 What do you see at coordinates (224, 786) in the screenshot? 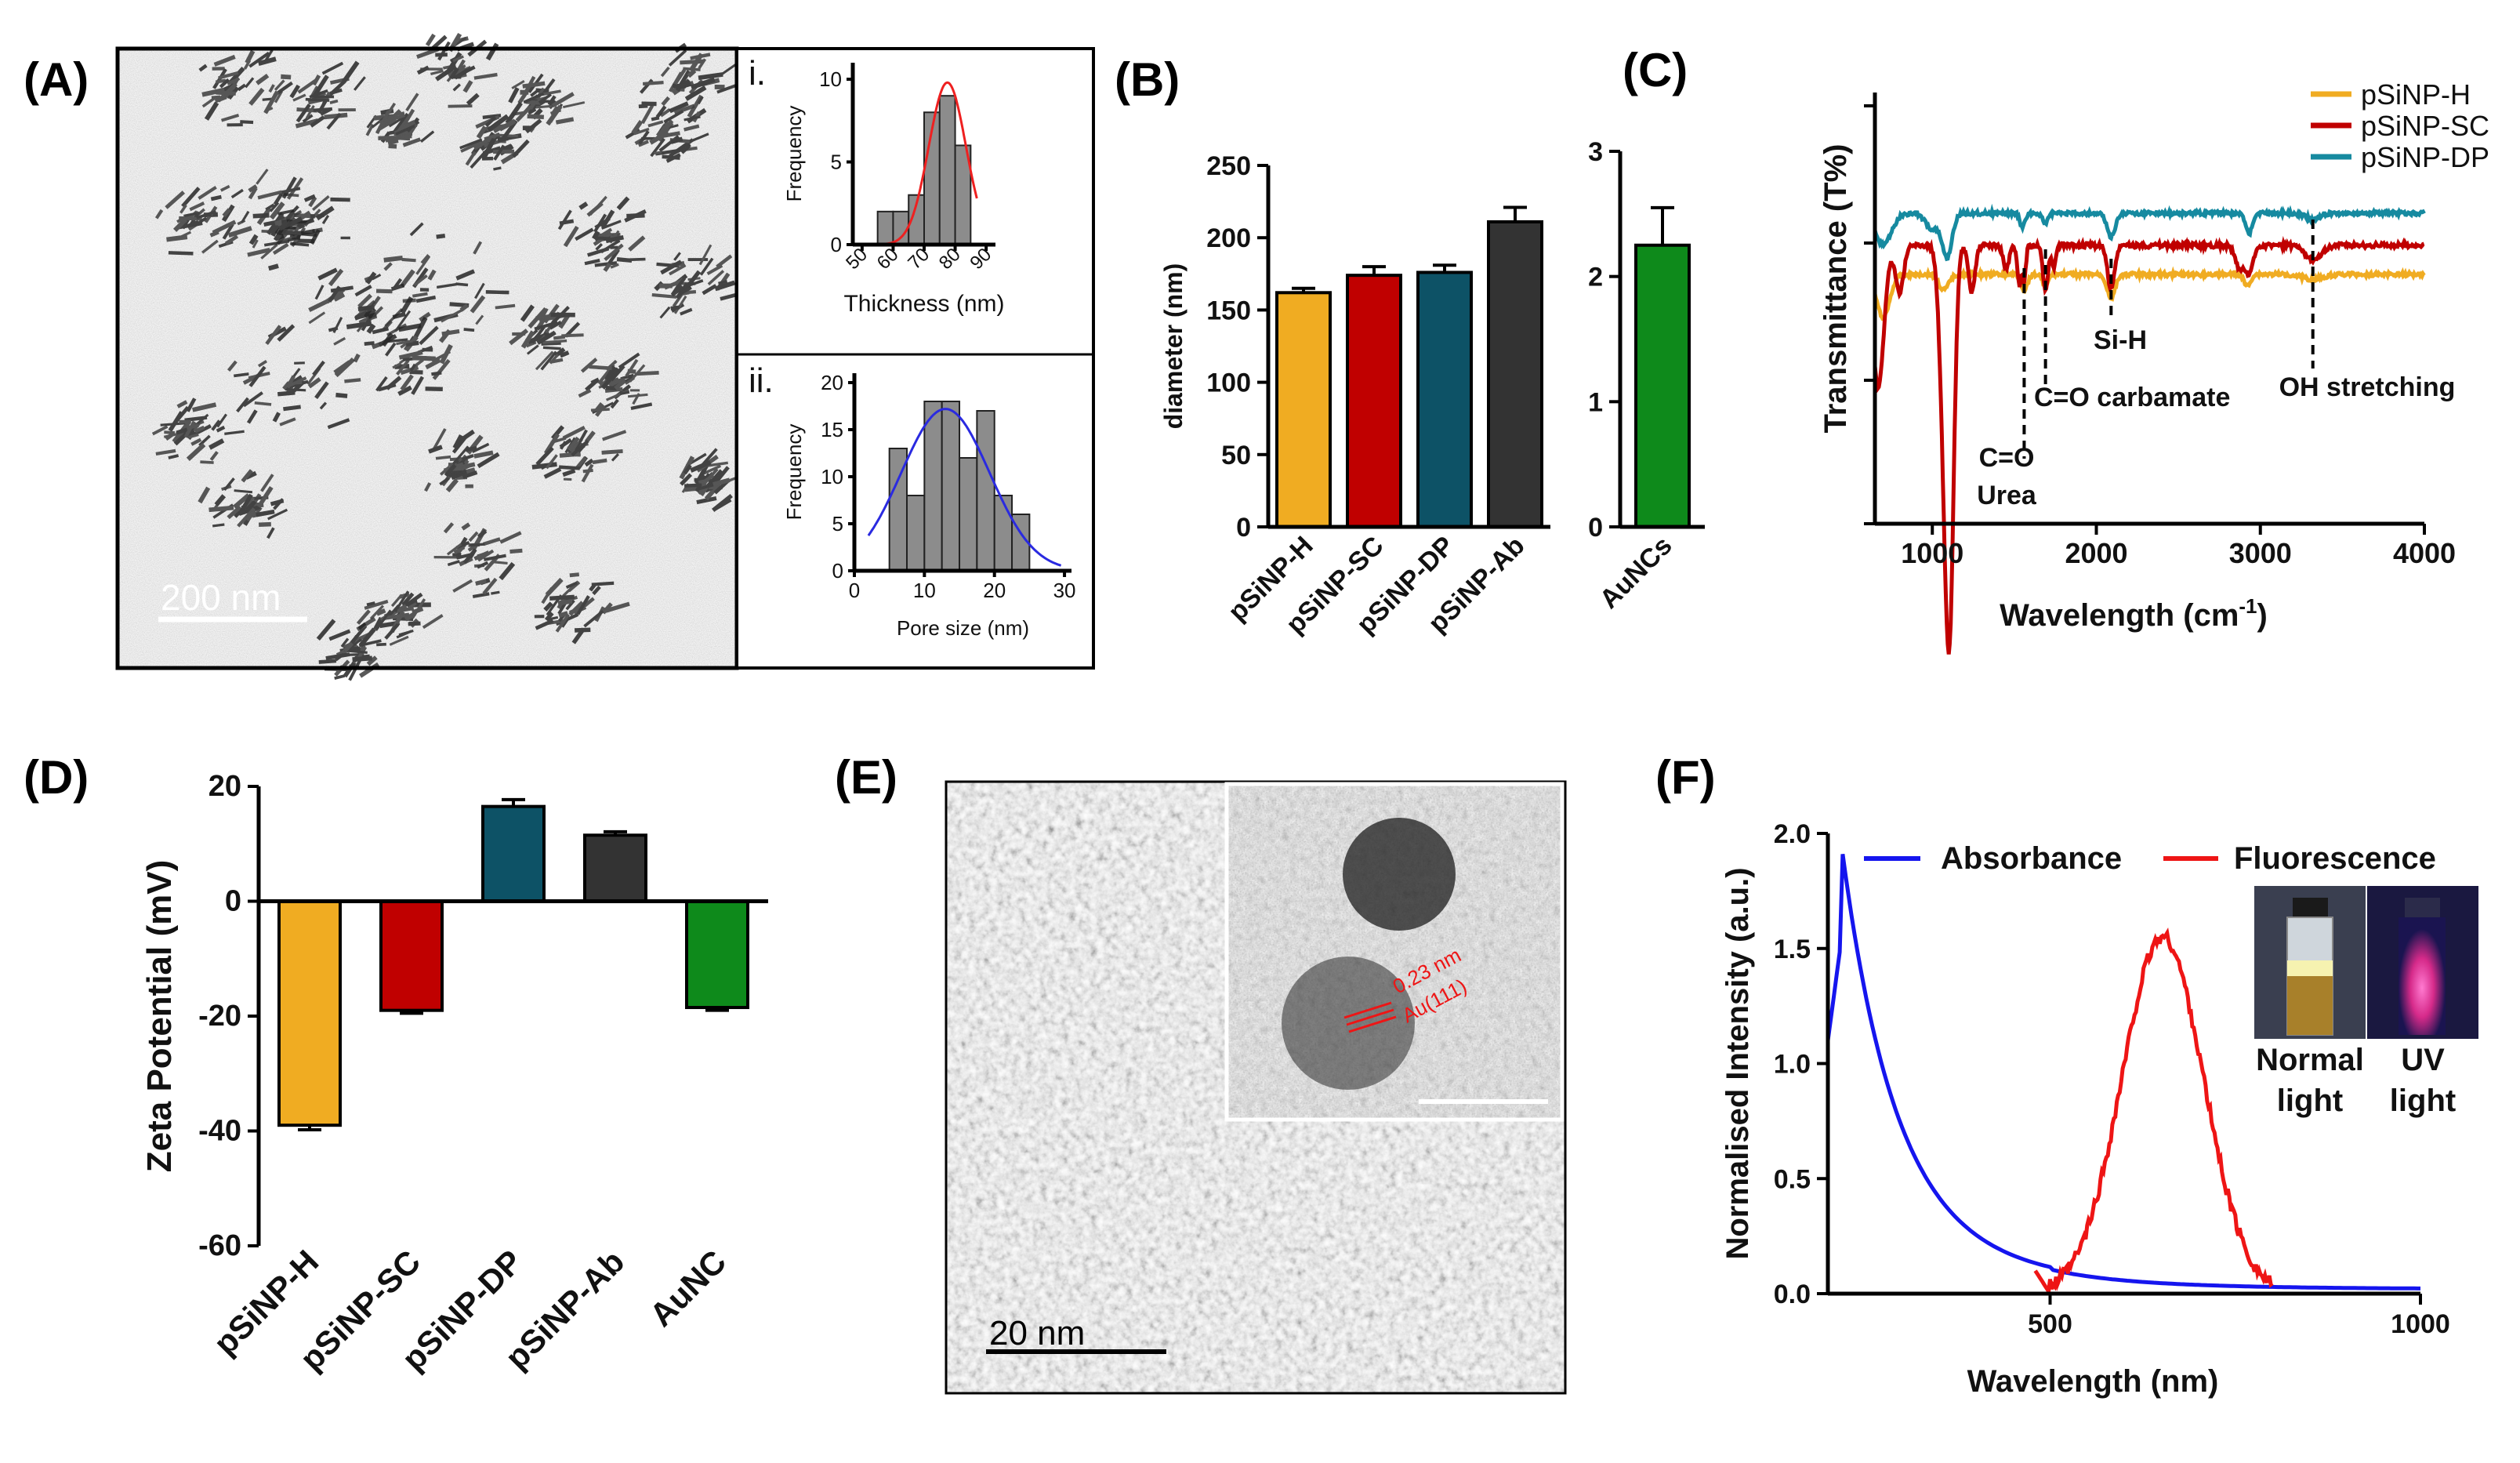
I see `y-tick-label: 20` at bounding box center [224, 786].